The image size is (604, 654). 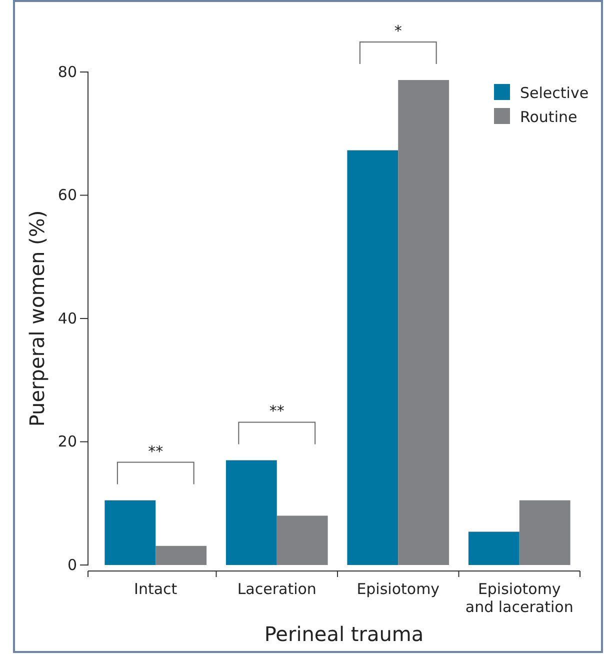 What do you see at coordinates (67, 71) in the screenshot?
I see `y-tick-label: 80` at bounding box center [67, 71].